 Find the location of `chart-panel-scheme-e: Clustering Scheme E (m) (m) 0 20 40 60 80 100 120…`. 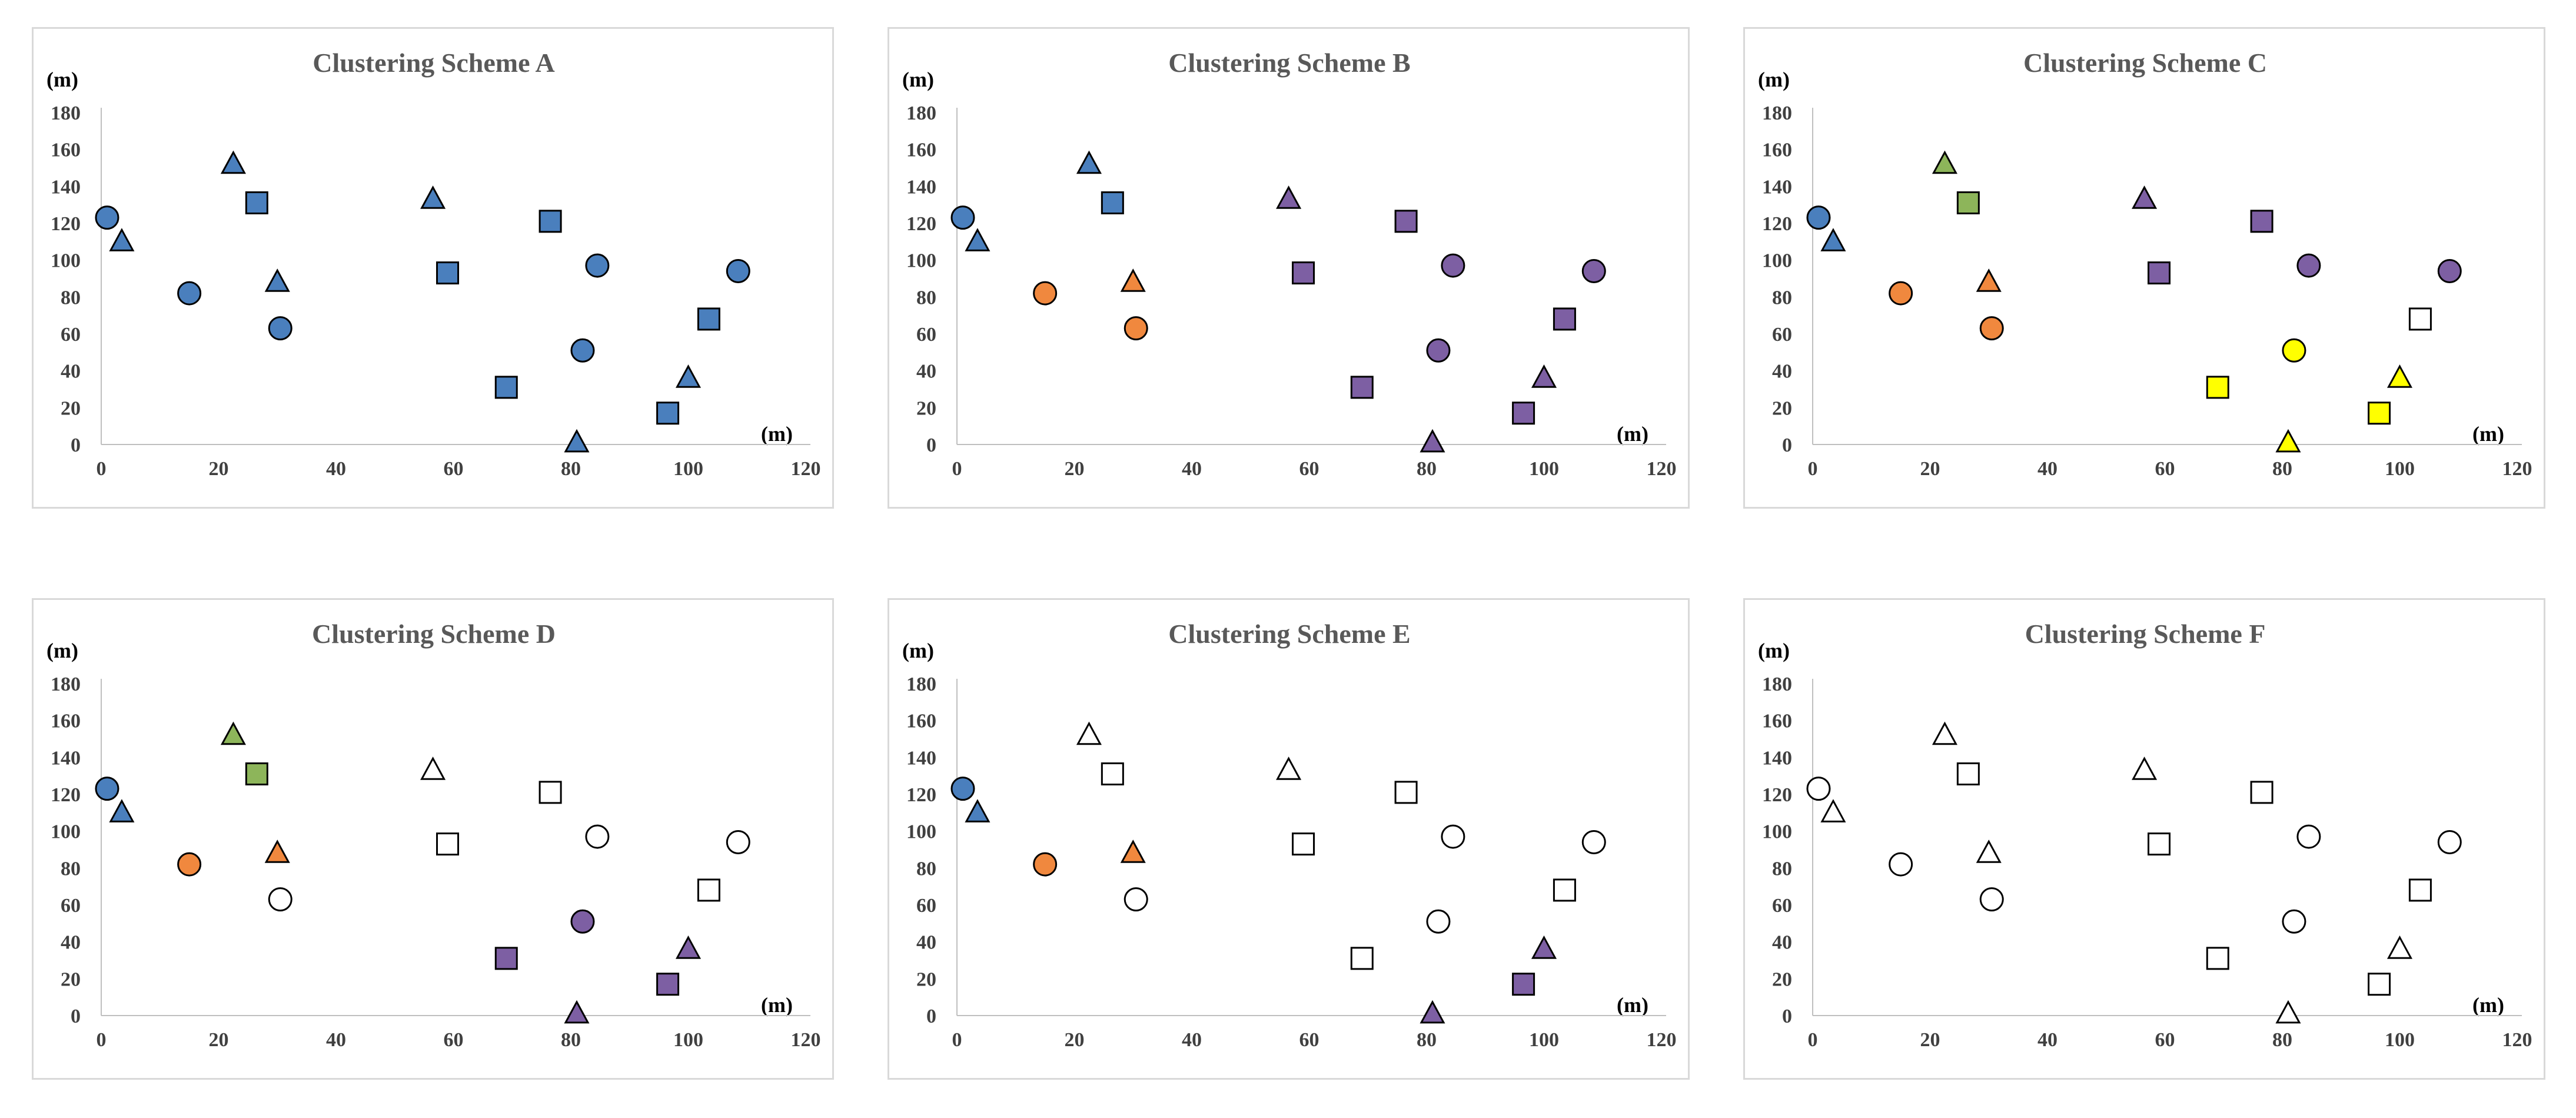

chart-panel-scheme-e: Clustering Scheme E (m) (m) 0 20 40 60 80 100 120… is located at coordinates (1289, 839).